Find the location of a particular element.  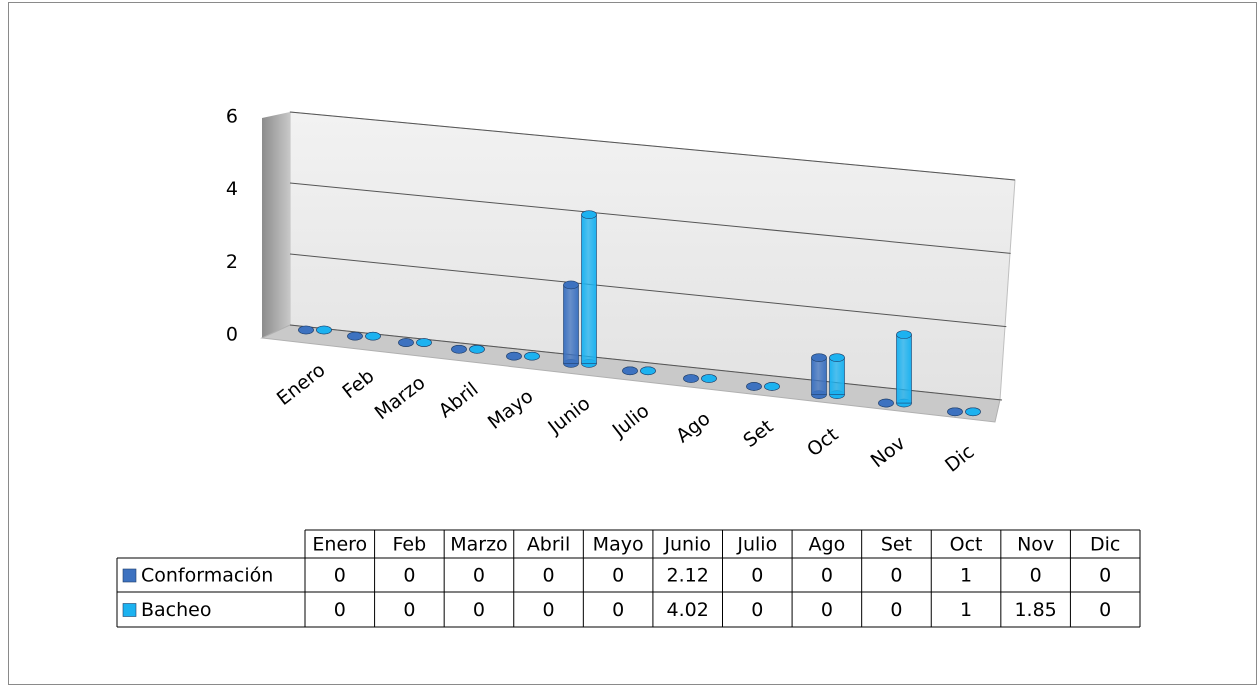

y-tick-label: 2 is located at coordinates (232, 262).